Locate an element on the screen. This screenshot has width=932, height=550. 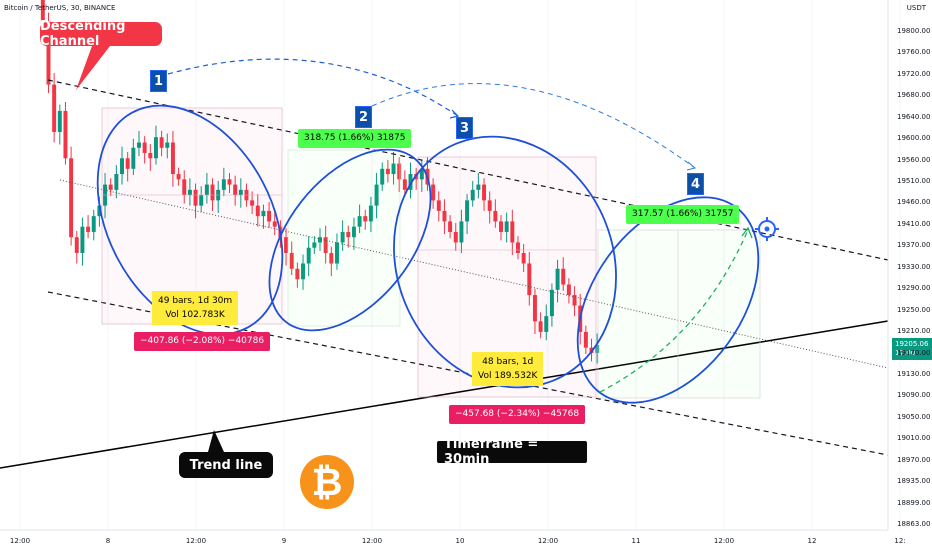
measure-3-change: 318.75 (1.66%) 31875 is located at coordinates (355, 138).